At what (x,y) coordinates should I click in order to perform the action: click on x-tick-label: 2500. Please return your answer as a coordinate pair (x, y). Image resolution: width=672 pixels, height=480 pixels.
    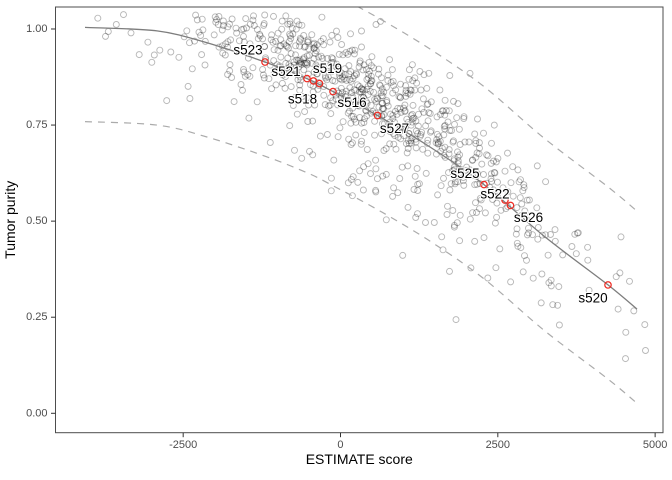
    Looking at the image, I should click on (498, 445).